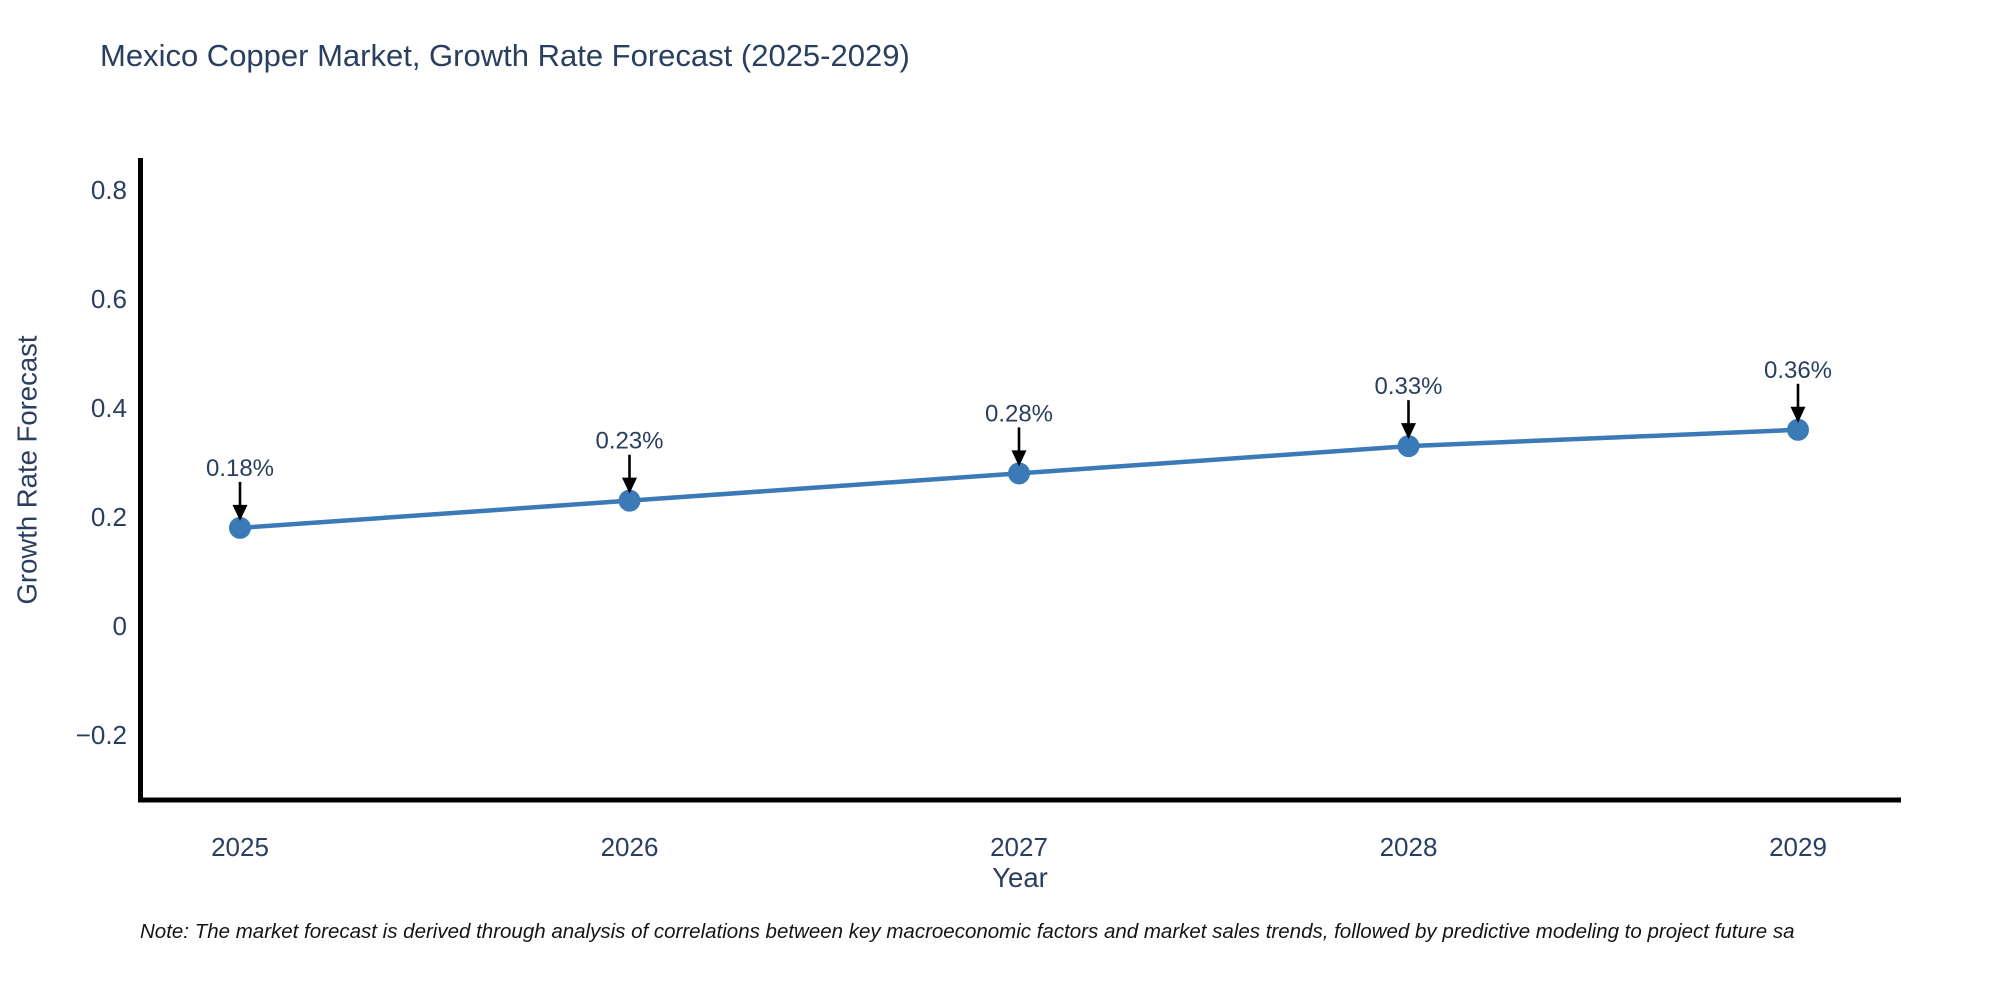 The height and width of the screenshot is (1000, 2000). I want to click on y-tick-label: −0.2, so click(101, 735).